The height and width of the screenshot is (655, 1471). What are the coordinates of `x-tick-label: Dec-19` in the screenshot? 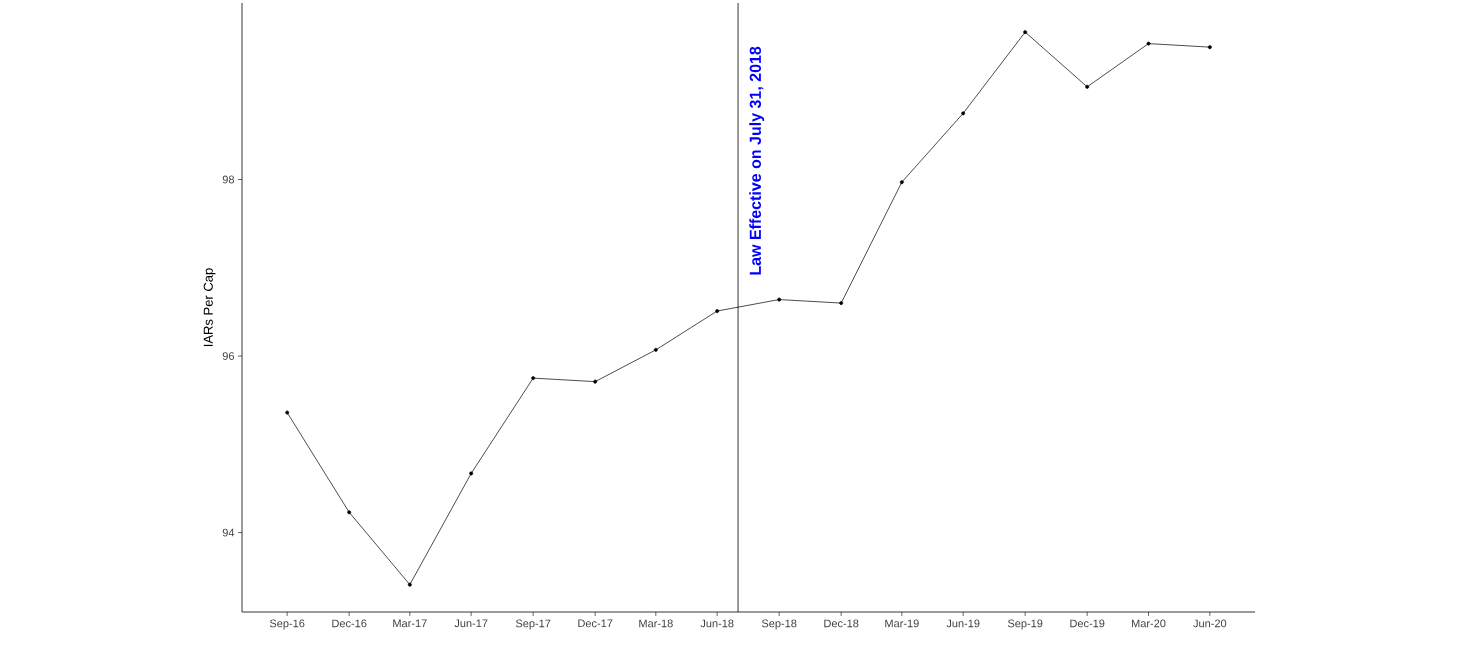 It's located at (1087, 623).